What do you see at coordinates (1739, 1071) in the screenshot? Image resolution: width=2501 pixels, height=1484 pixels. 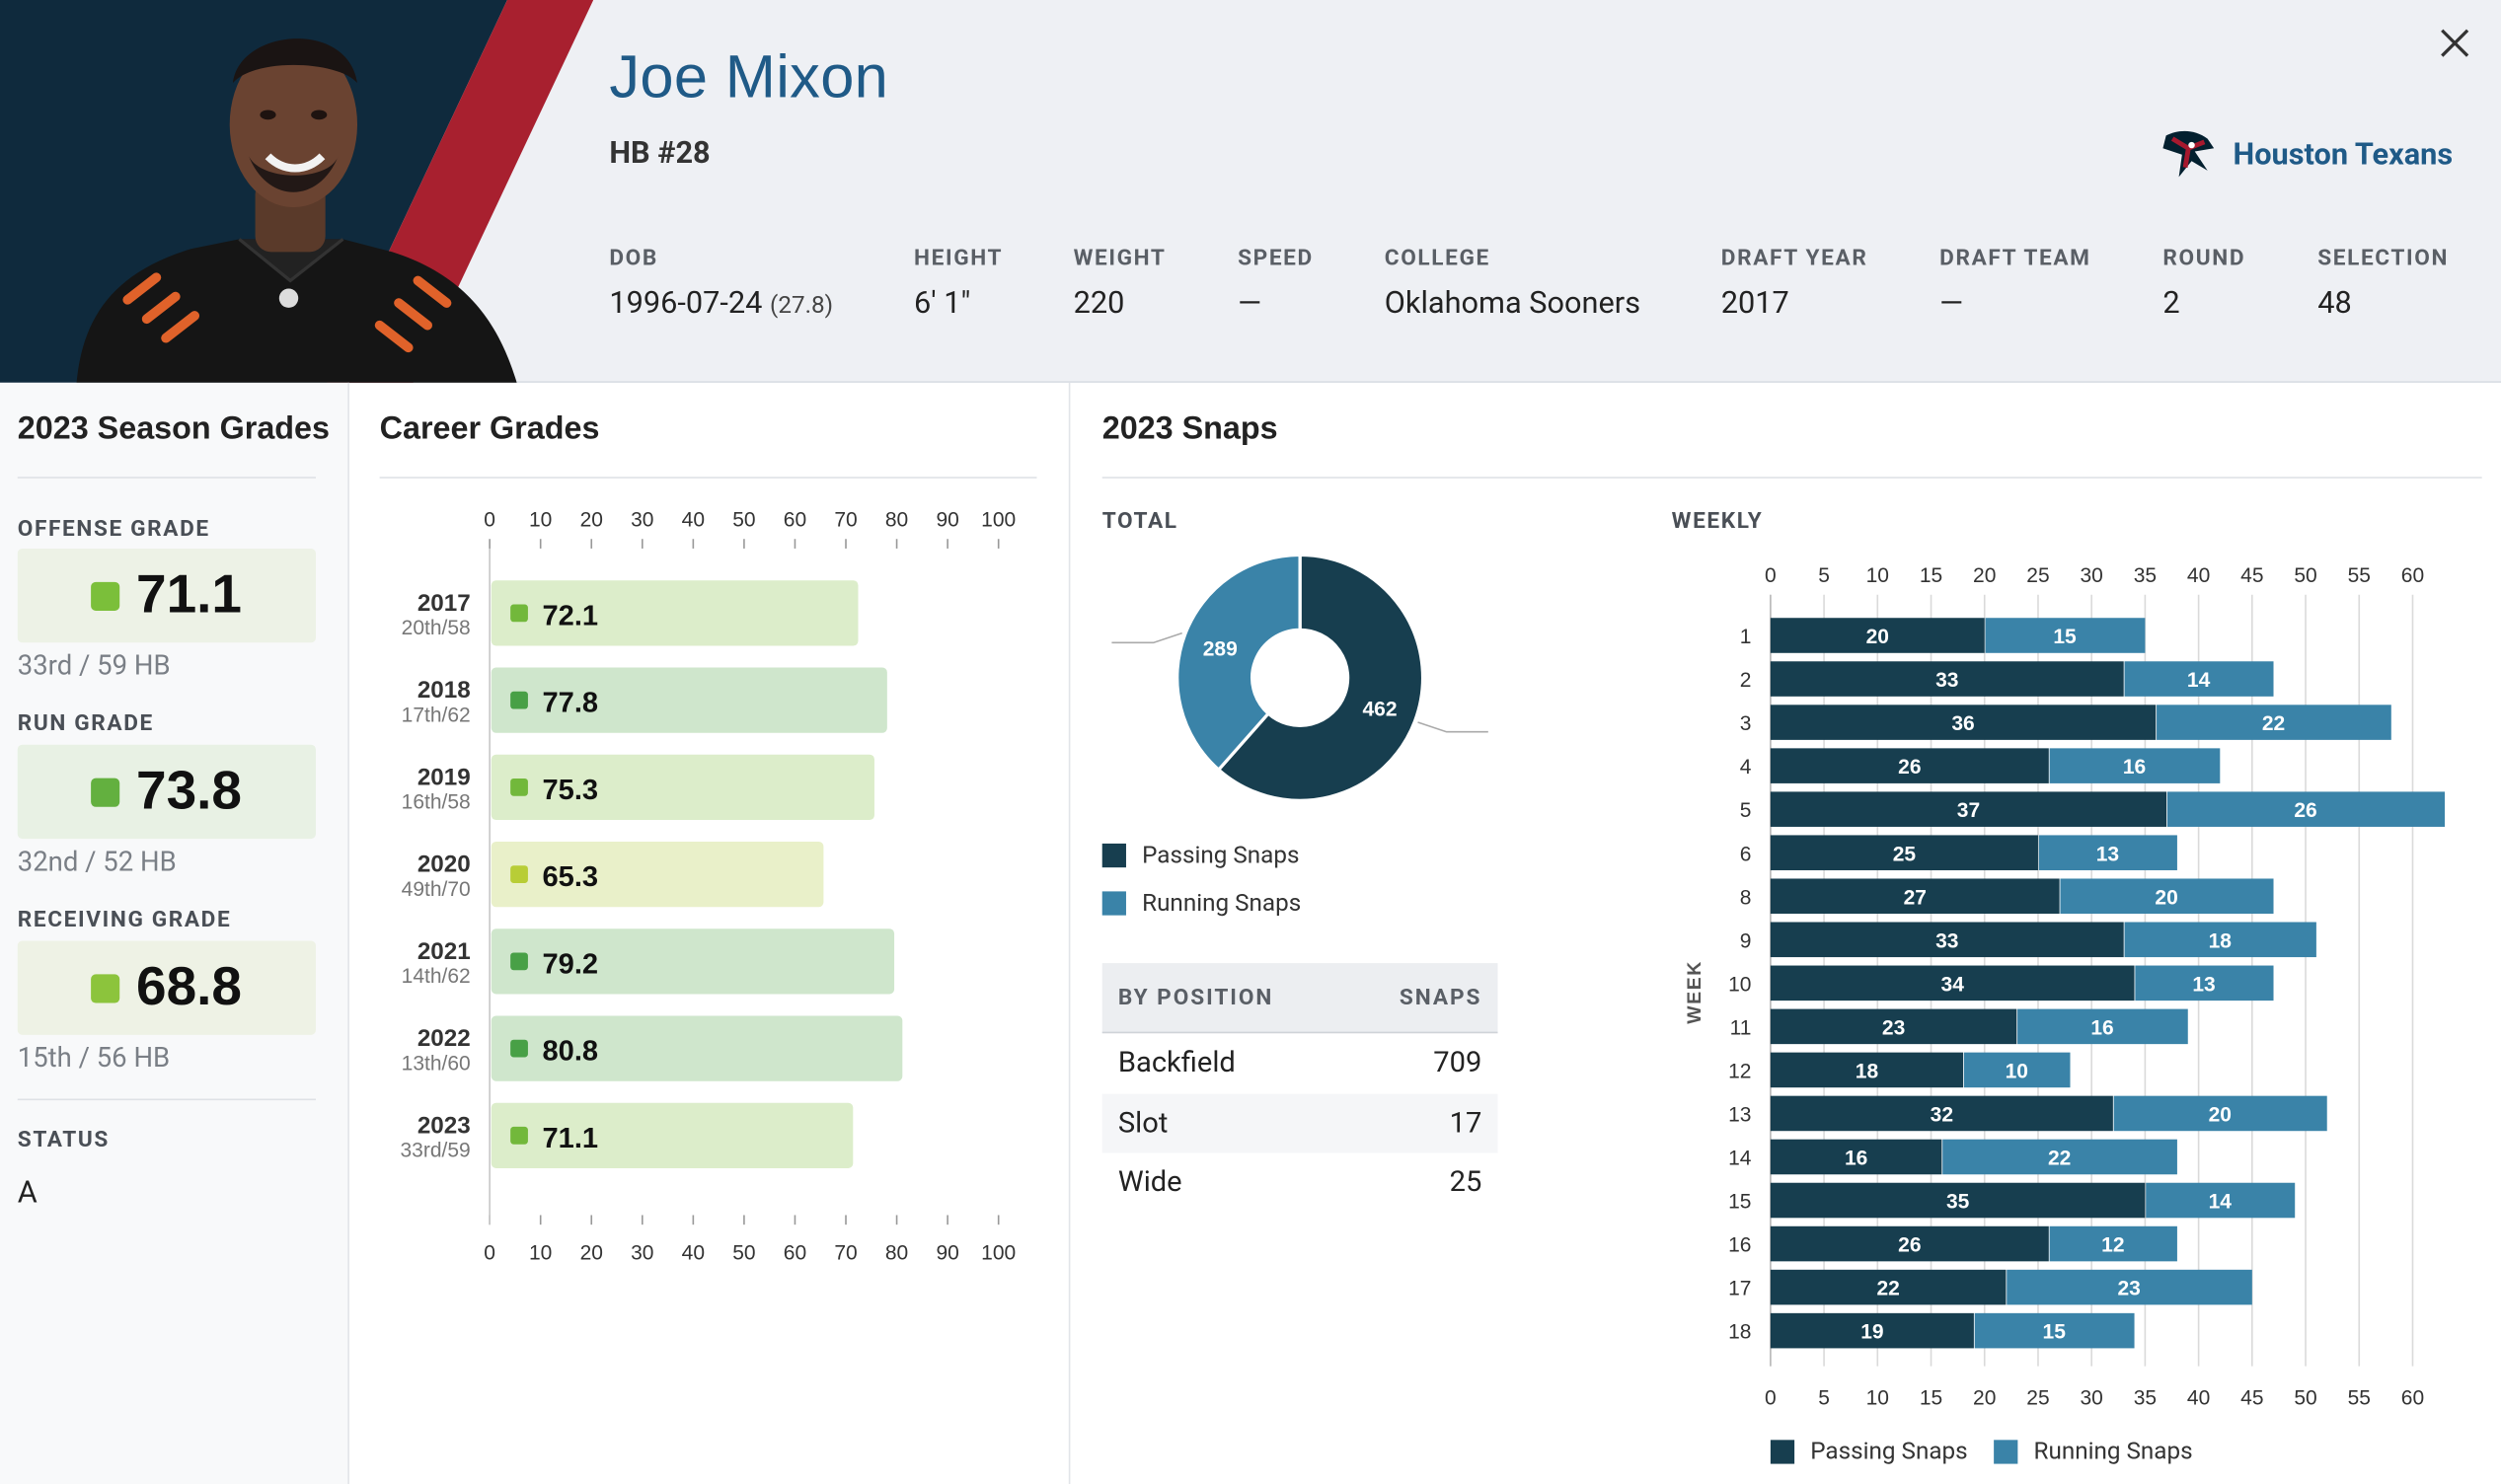 I see `week-label: 12` at bounding box center [1739, 1071].